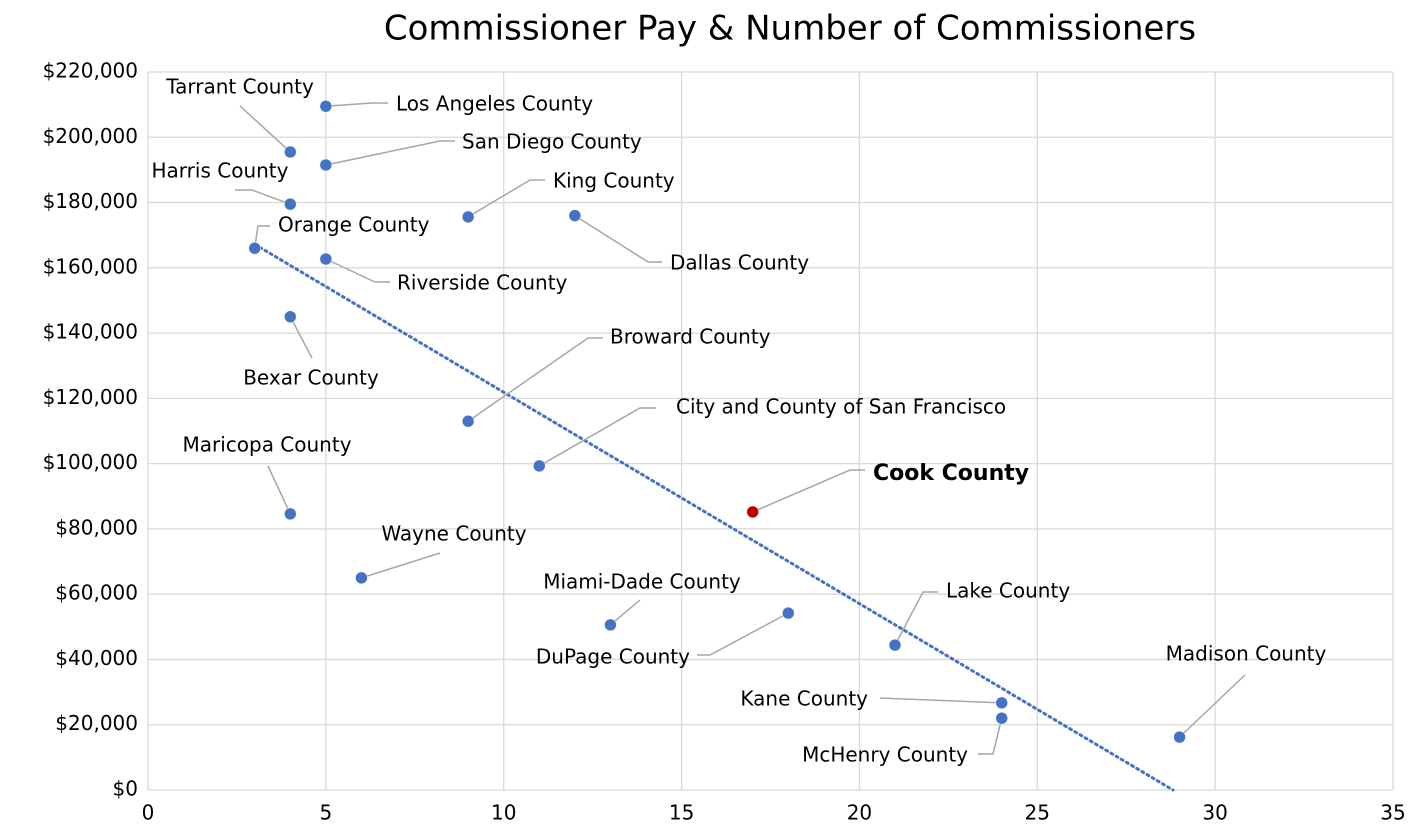 The image size is (1412, 833). I want to click on point-label: King County, so click(614, 181).